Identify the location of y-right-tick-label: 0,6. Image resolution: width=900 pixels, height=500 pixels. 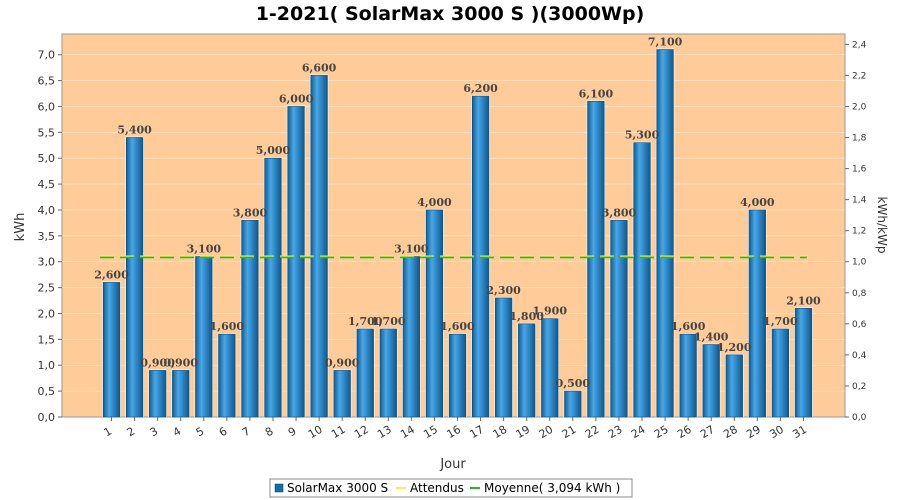
(859, 325).